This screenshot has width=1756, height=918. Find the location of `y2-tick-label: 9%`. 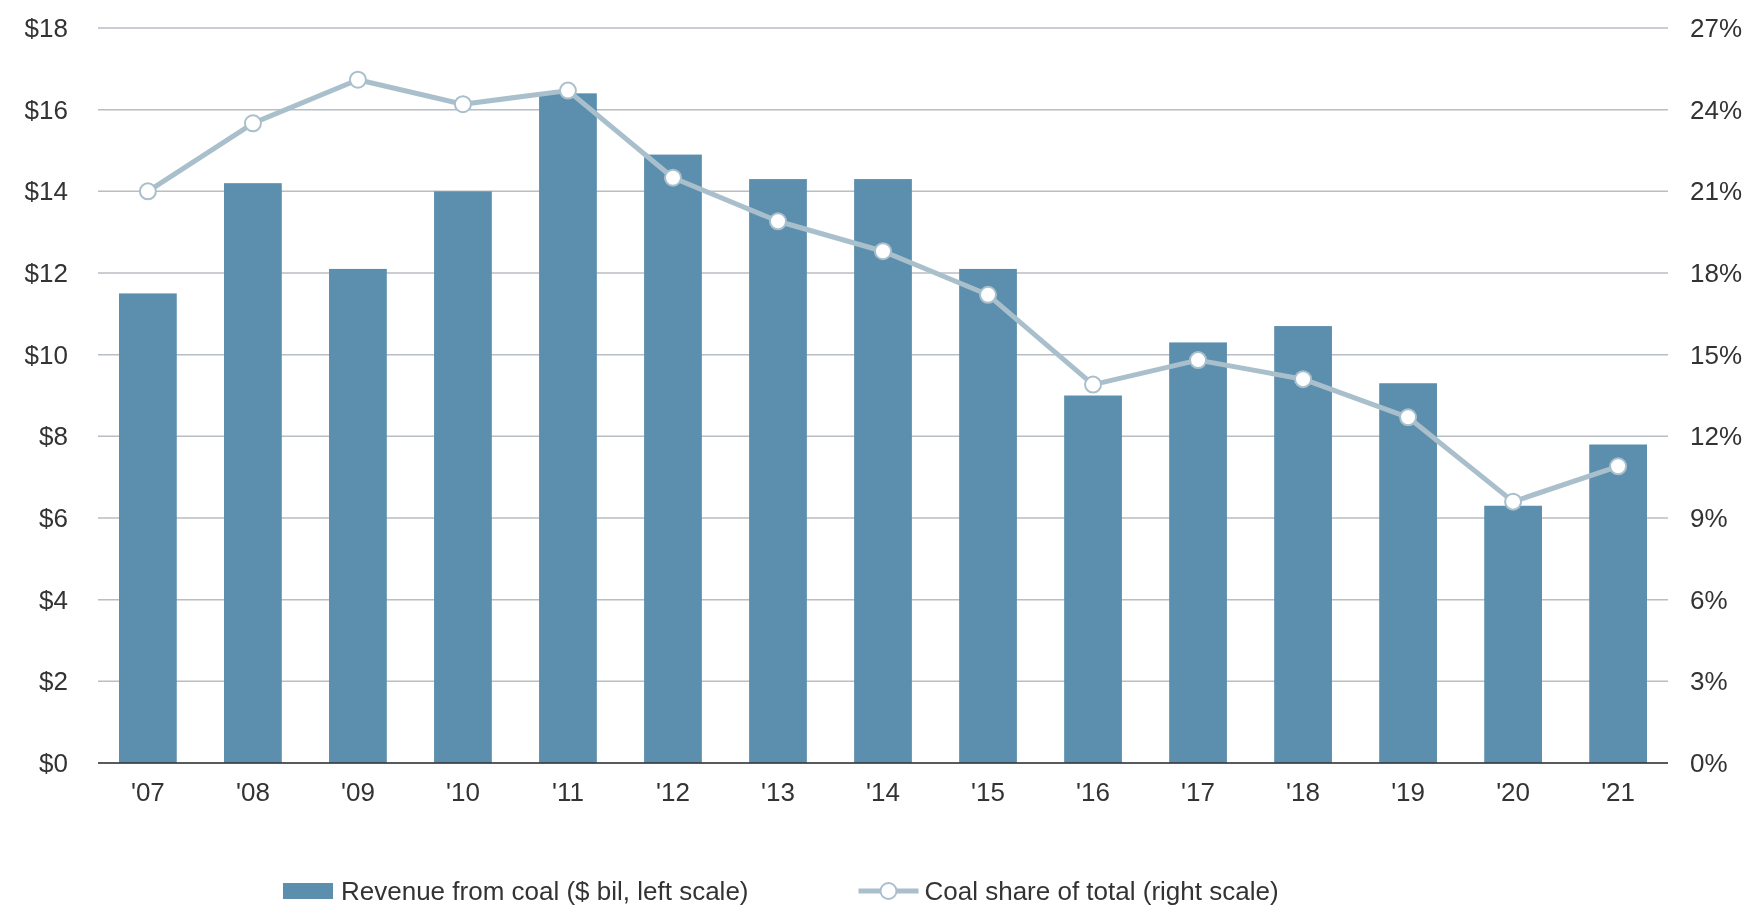

y2-tick-label: 9% is located at coordinates (1709, 518).